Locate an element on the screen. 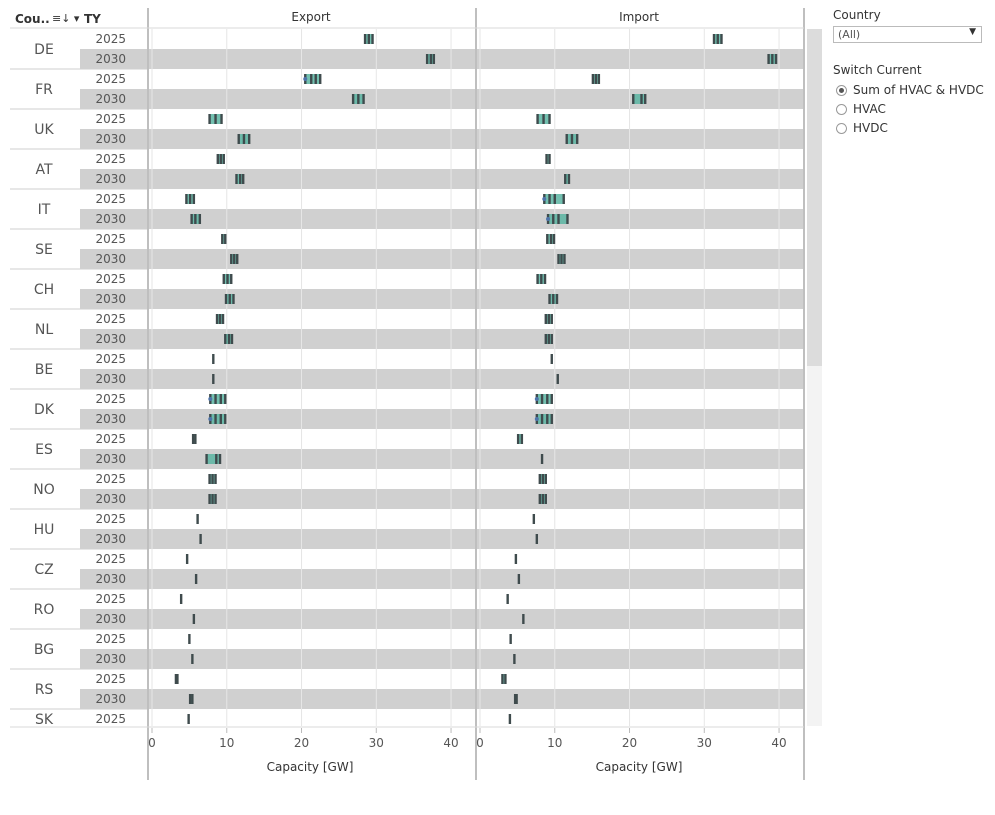 This screenshot has height=815, width=995. country-label: BE is located at coordinates (44, 370).